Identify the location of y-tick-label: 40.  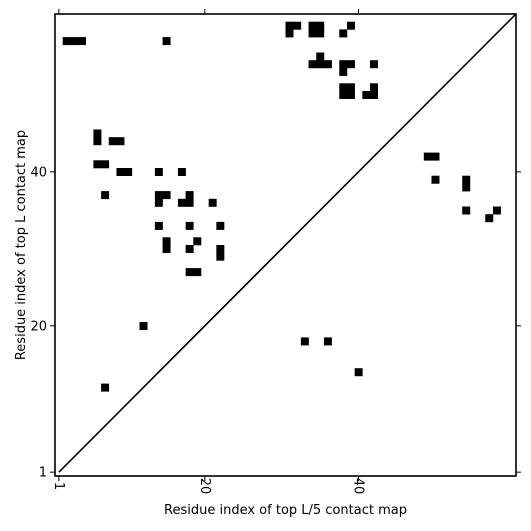
(38, 172).